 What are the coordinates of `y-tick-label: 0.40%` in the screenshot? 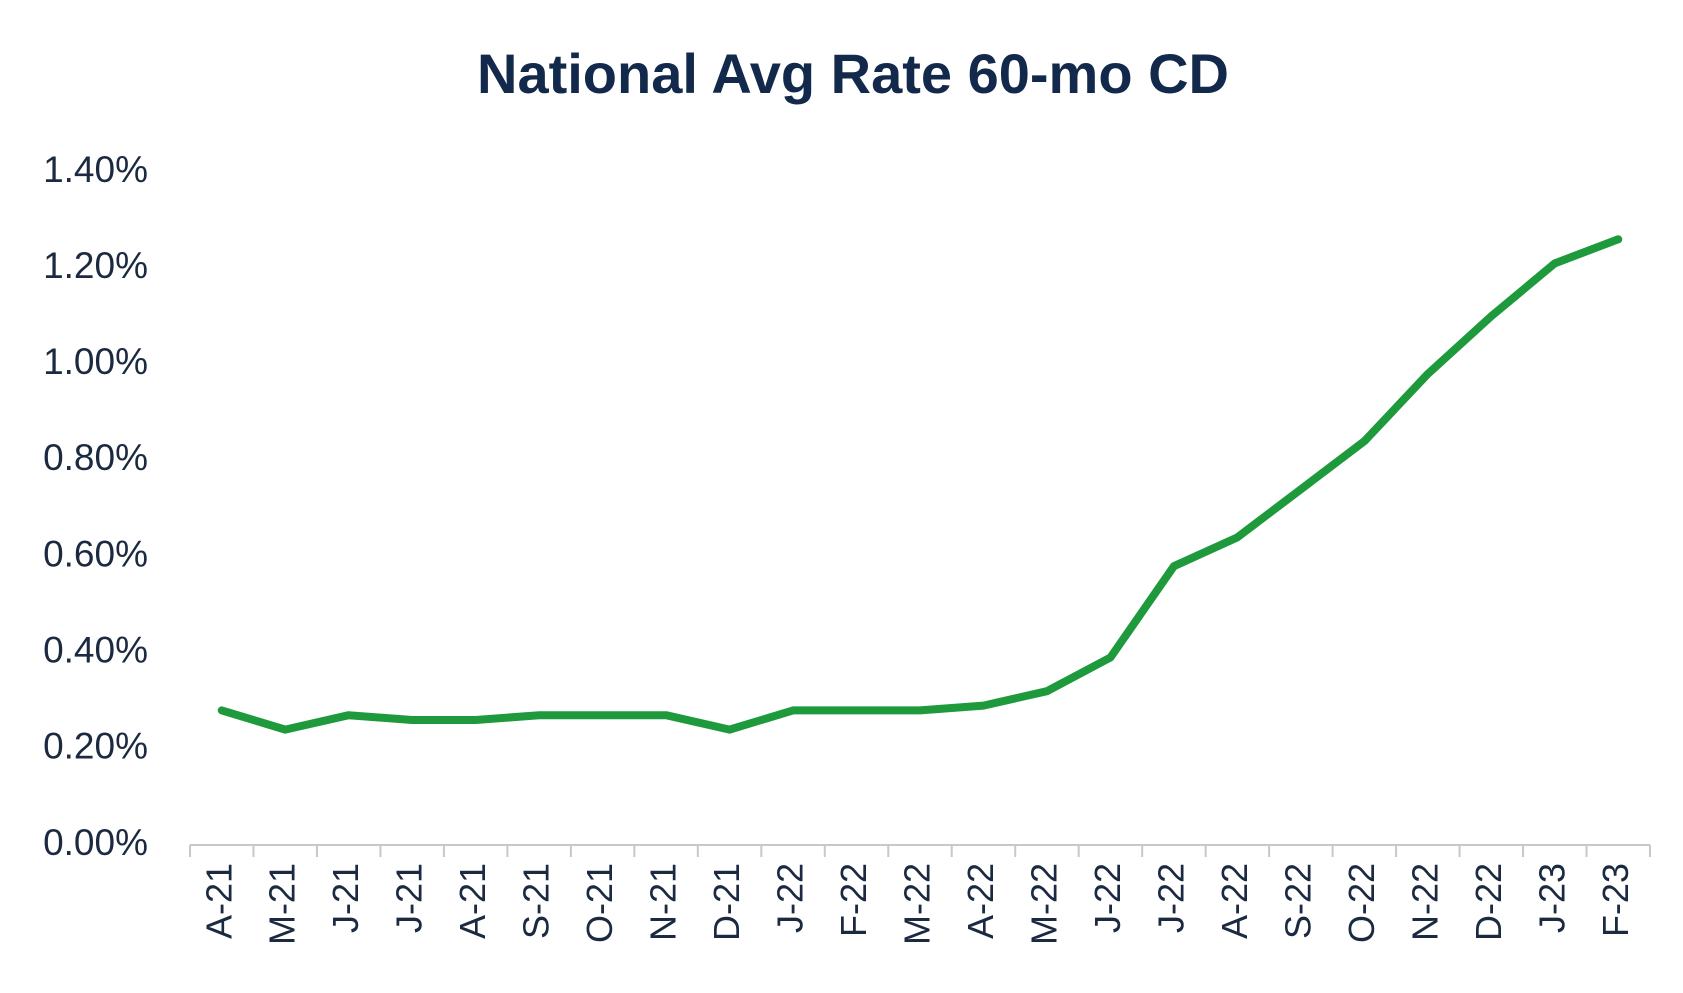 It's located at (95, 649).